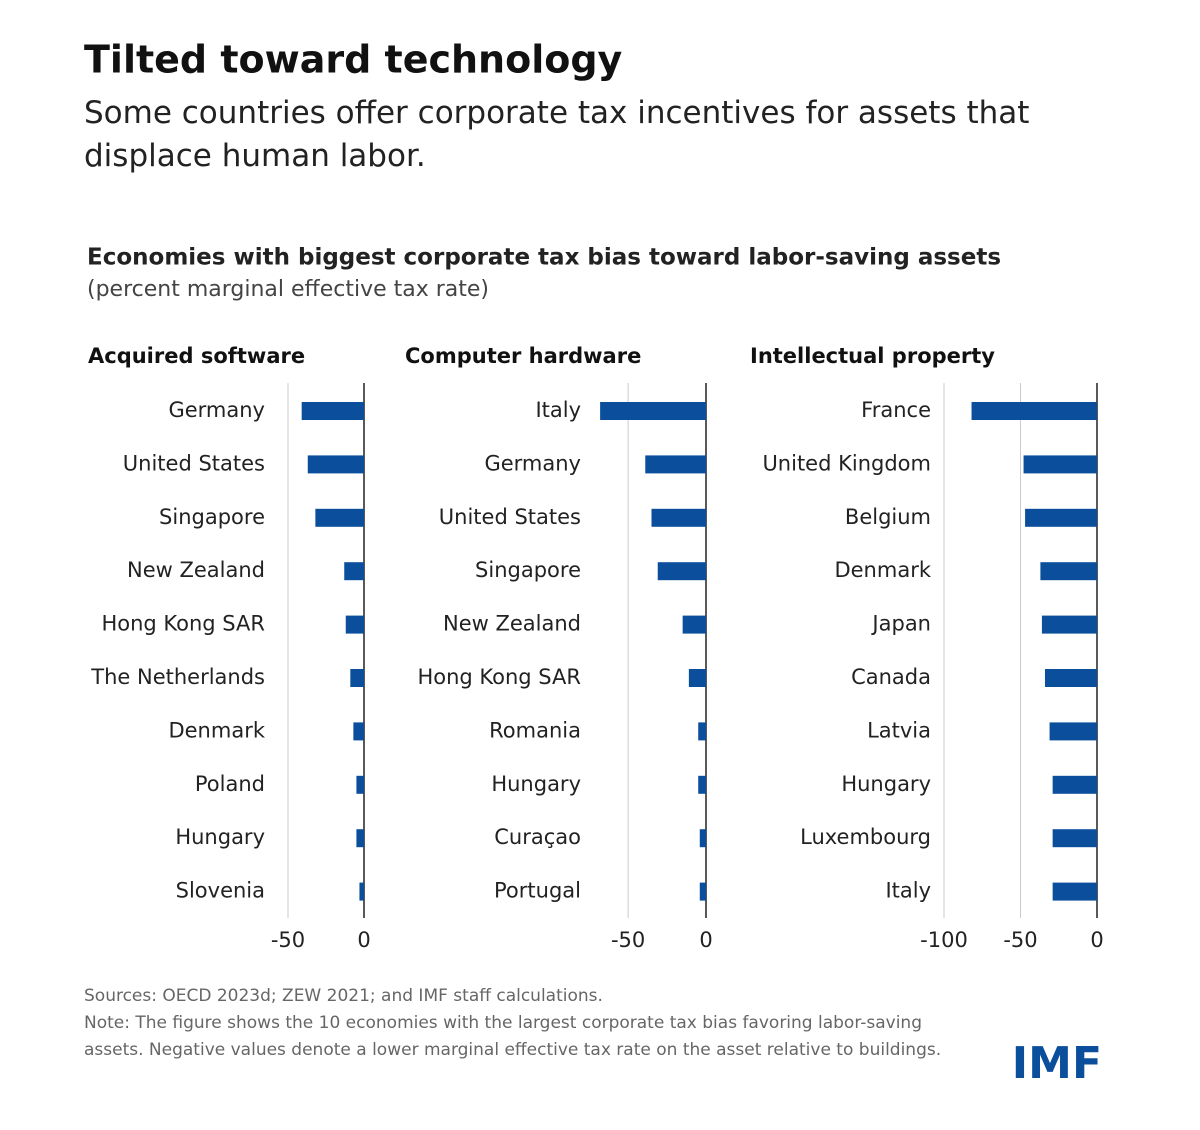 The image size is (1200, 1130). I want to click on category-label: Slovenia, so click(220, 891).